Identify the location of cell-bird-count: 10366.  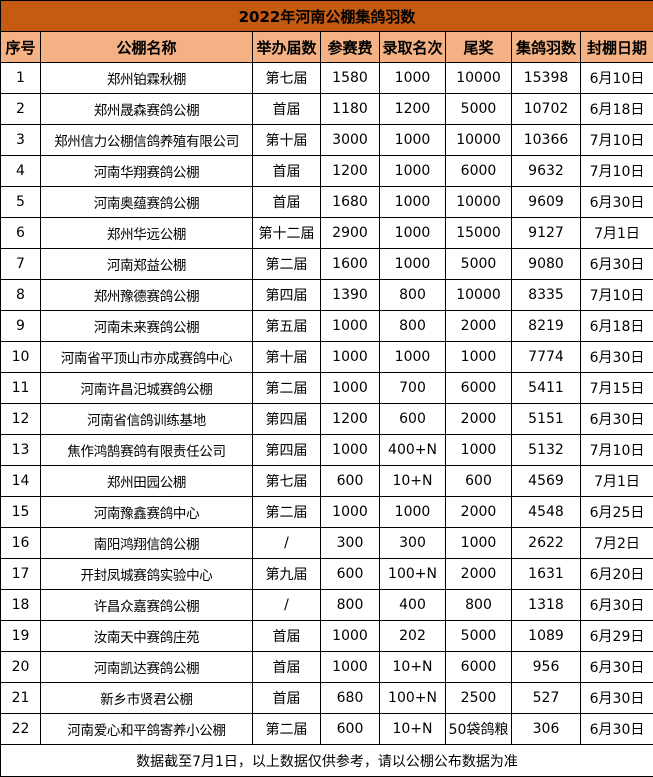
(546, 140).